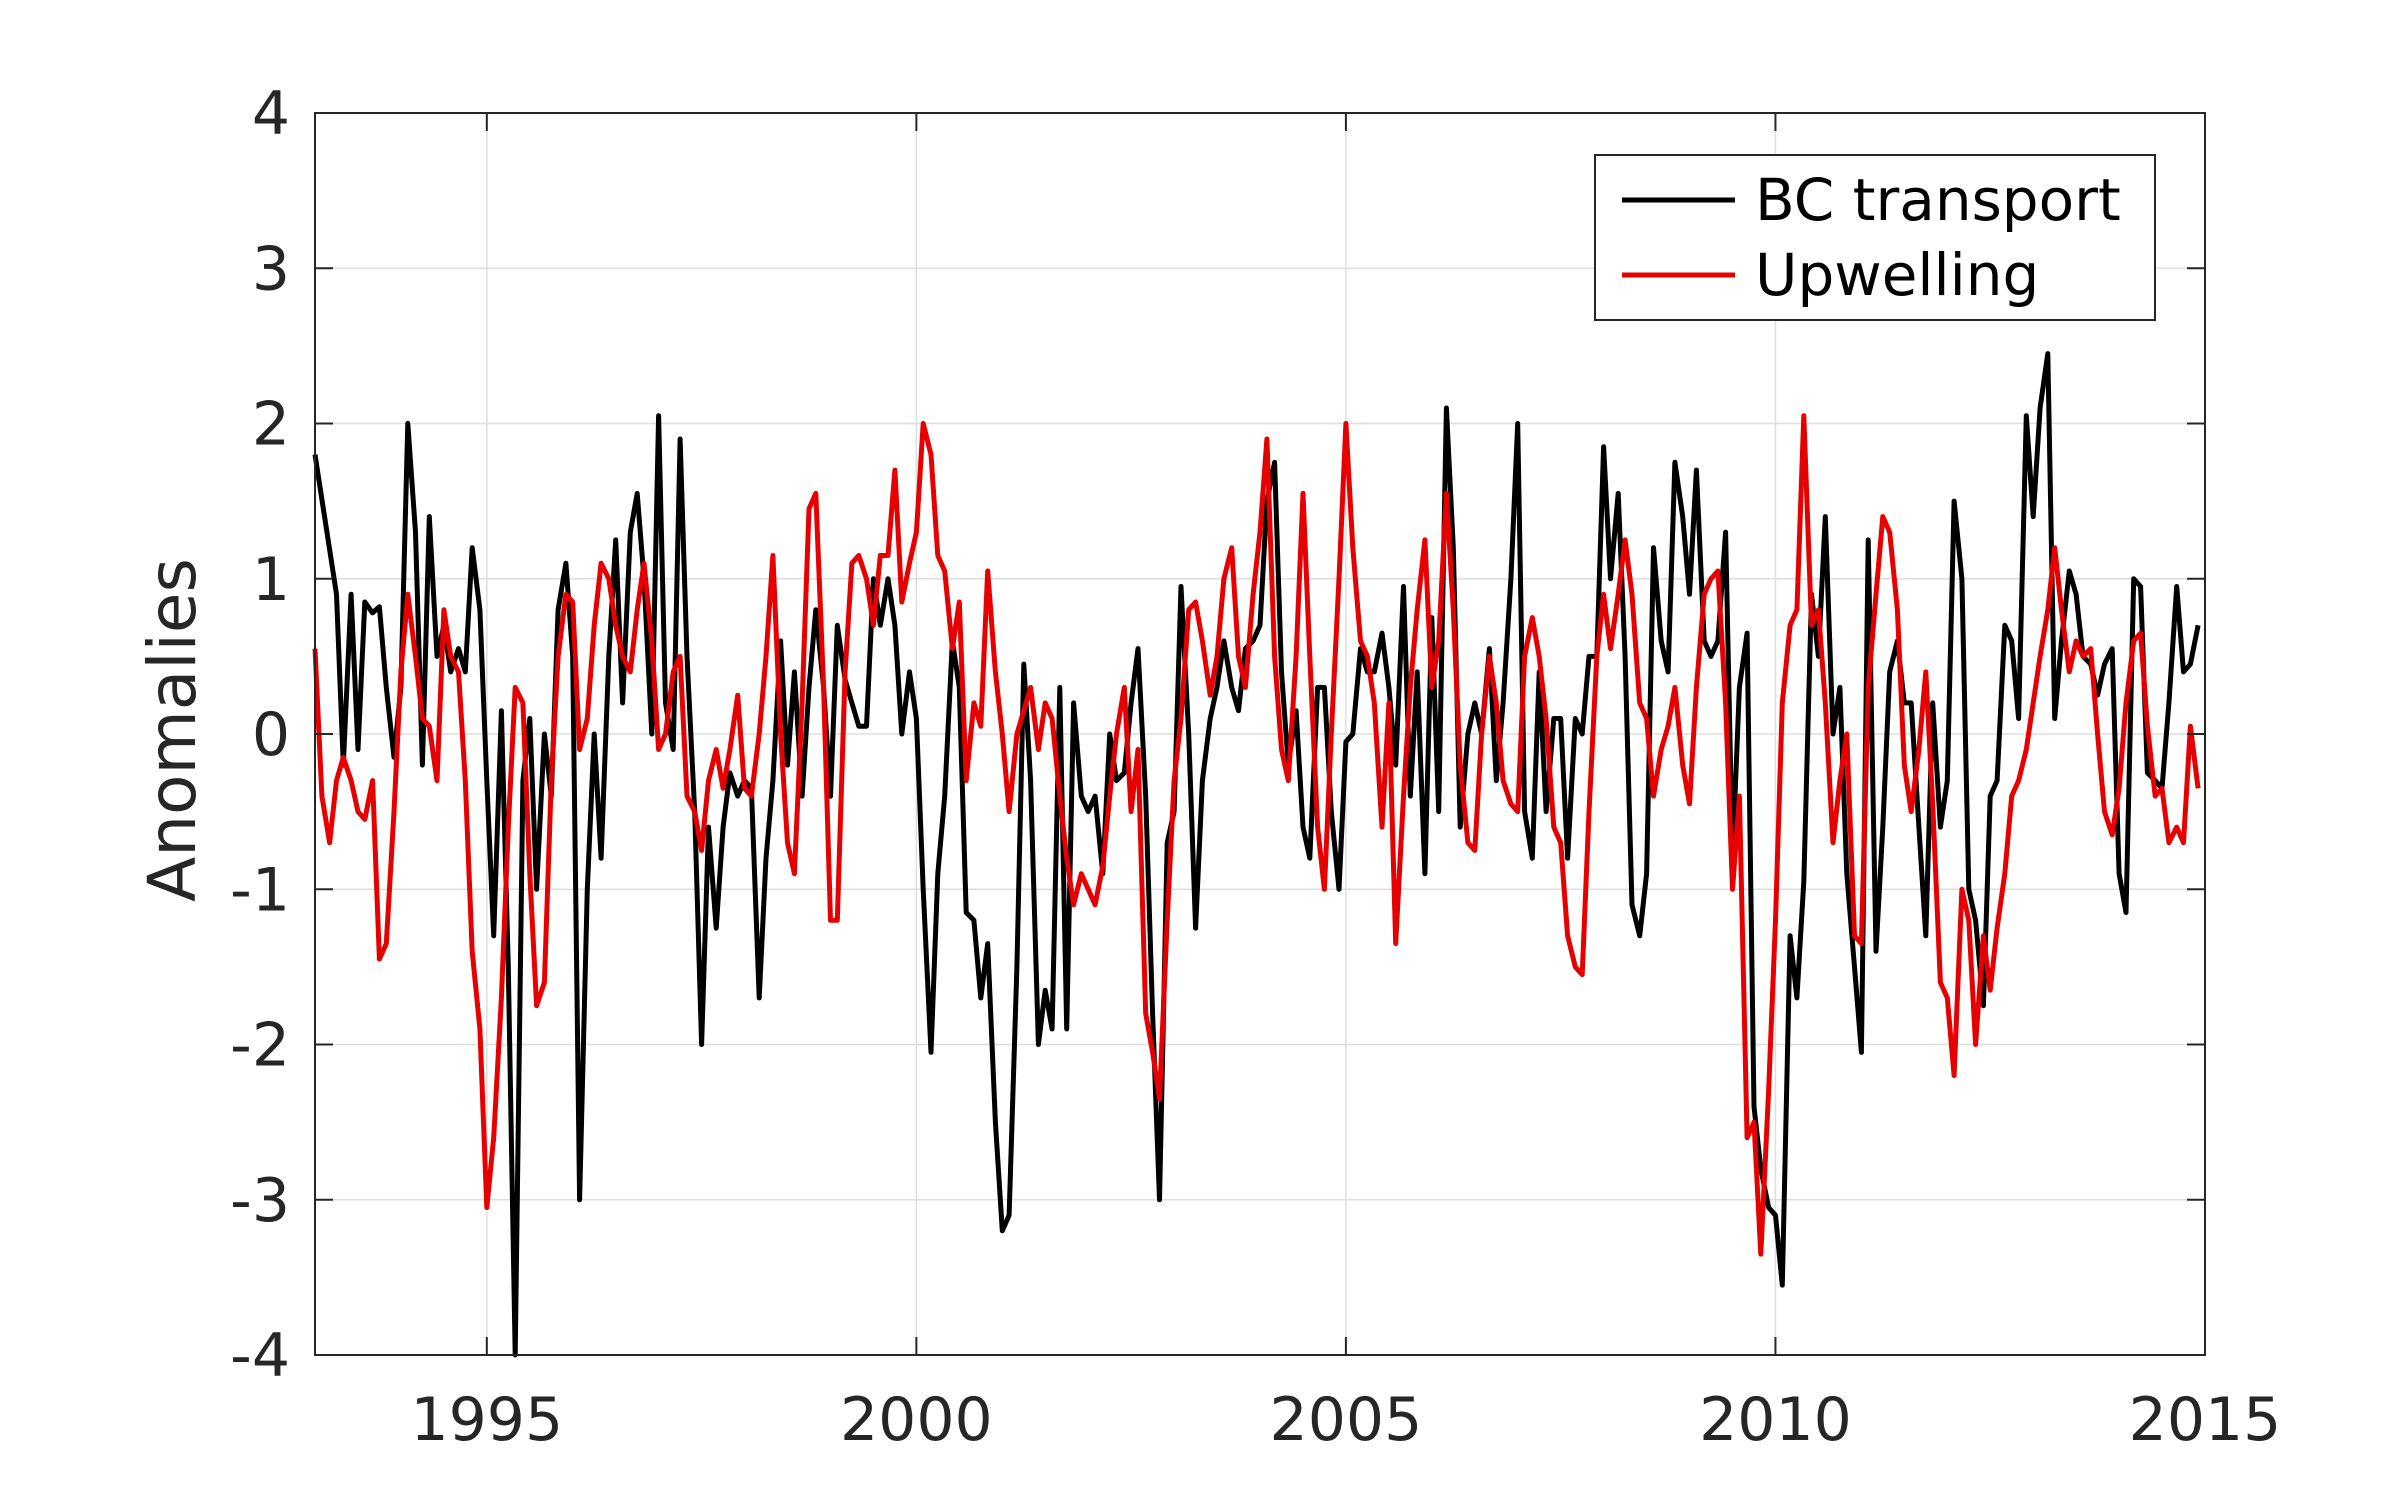 Image resolution: width=2400 pixels, height=1500 pixels. I want to click on y-tick-label: 2, so click(271, 425).